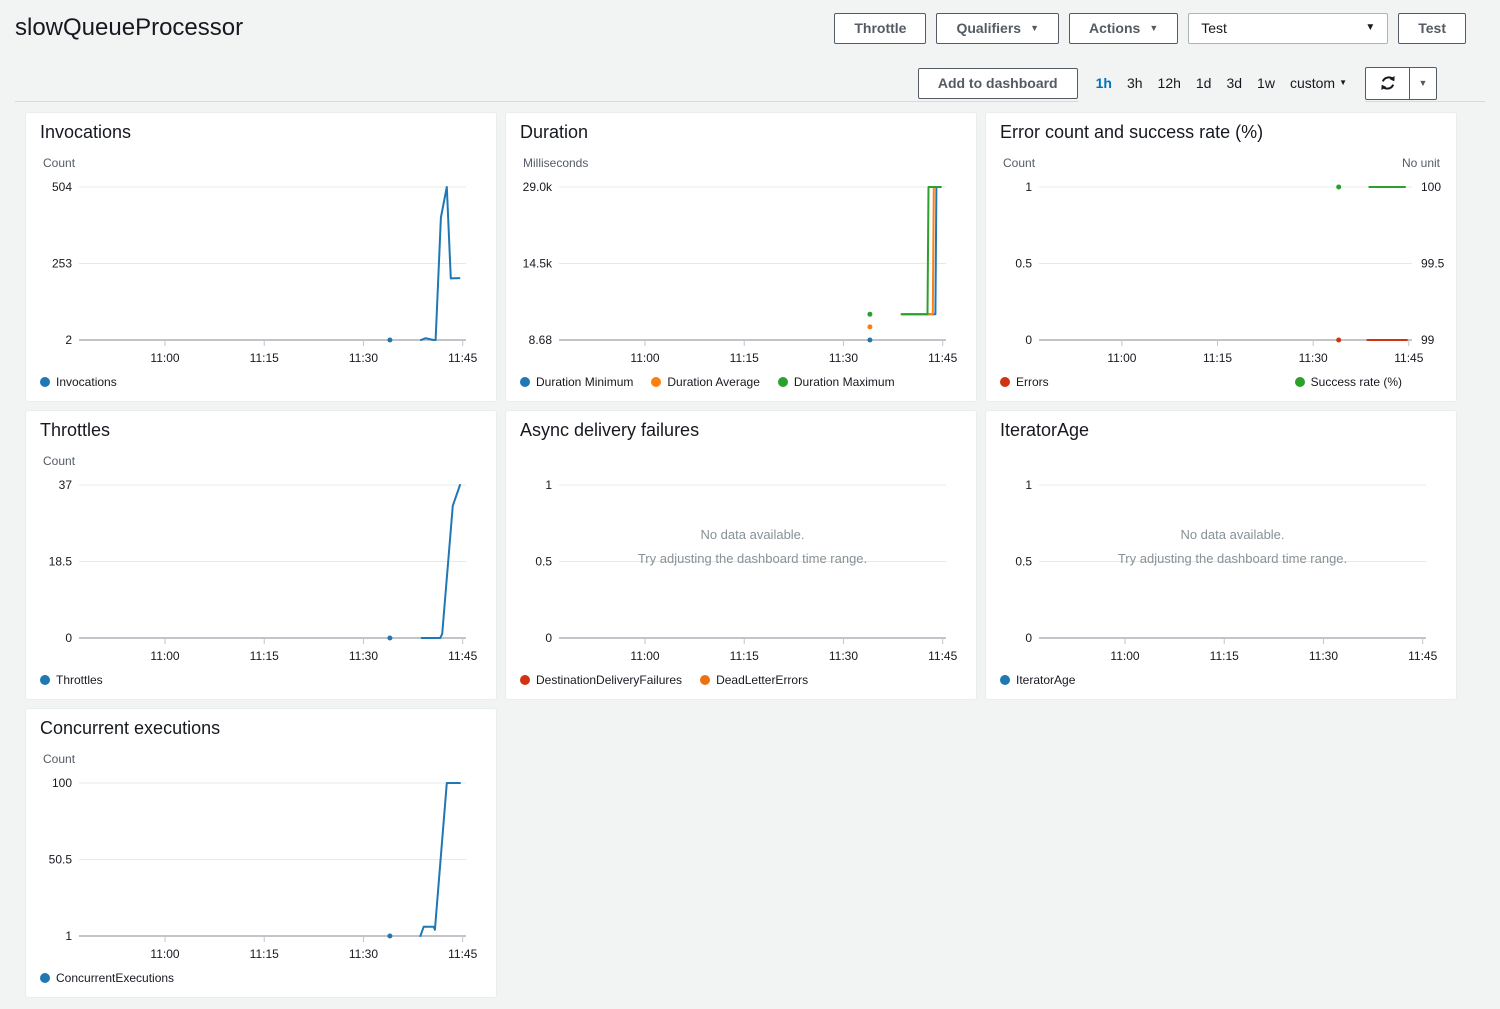  I want to click on y-tick-label: 504, so click(62, 187).